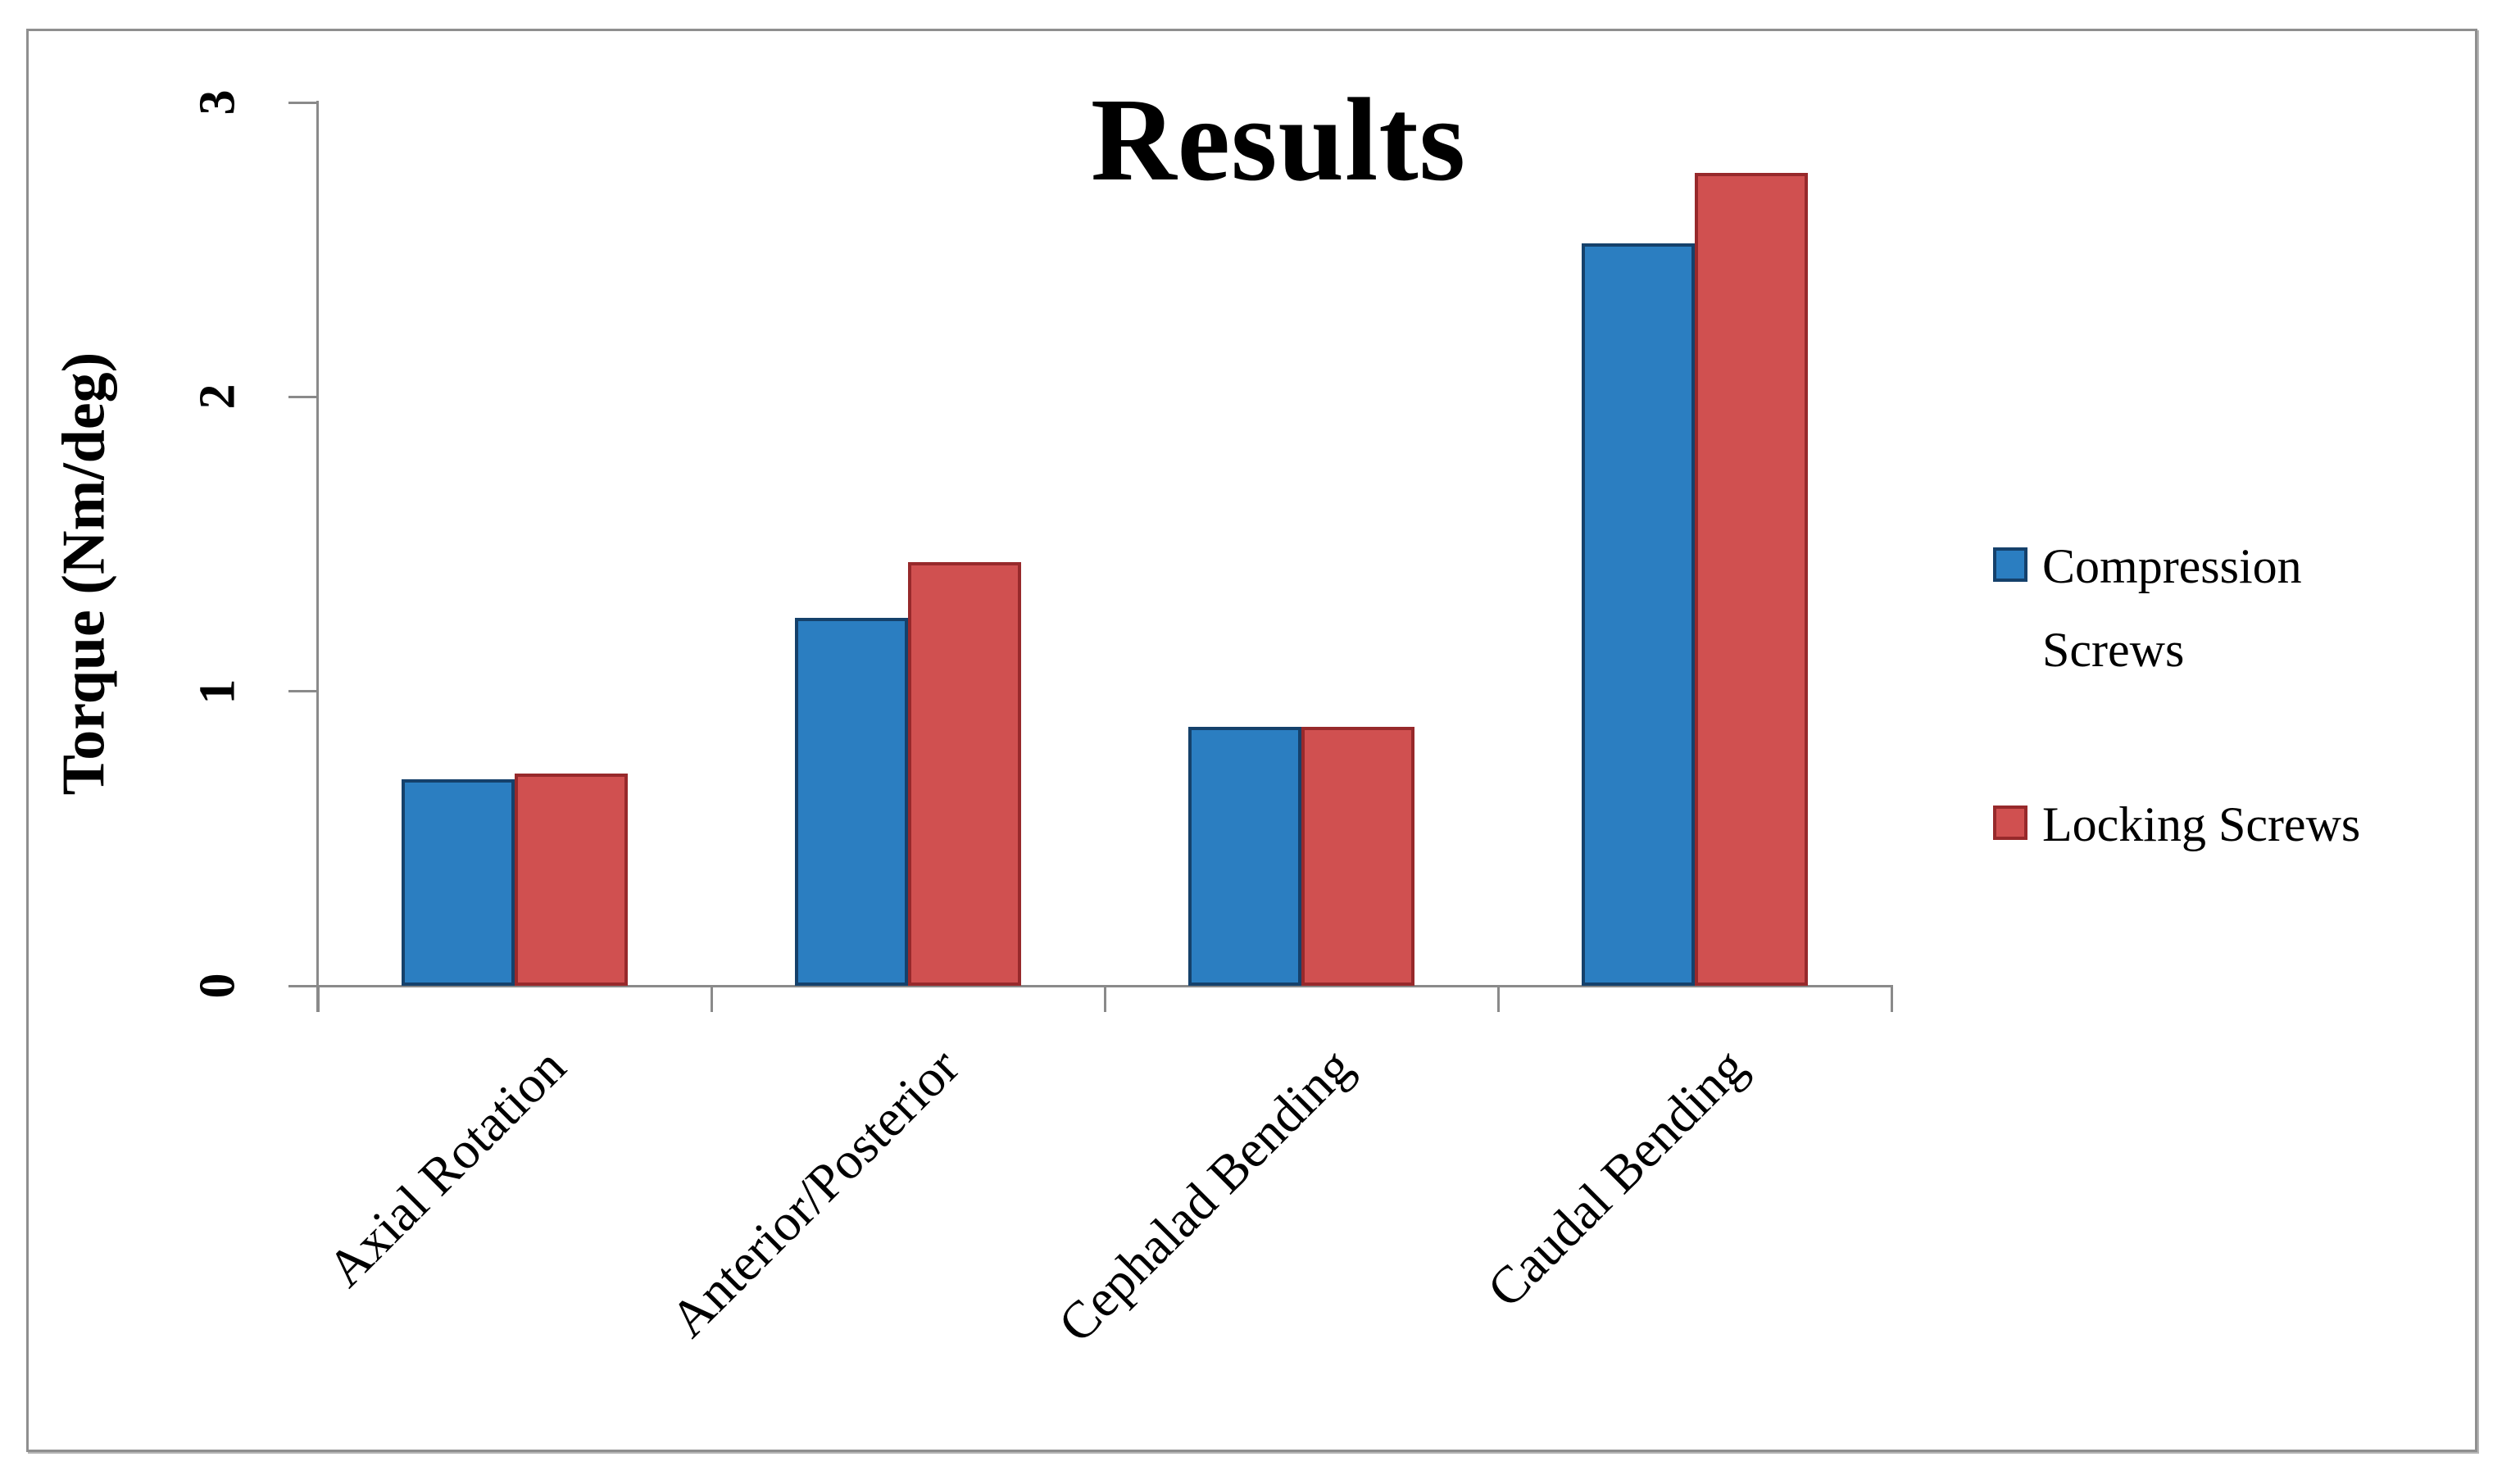 The height and width of the screenshot is (1484, 2511). I want to click on y-axis-title: Torque (Nm/deg), so click(84, 574).